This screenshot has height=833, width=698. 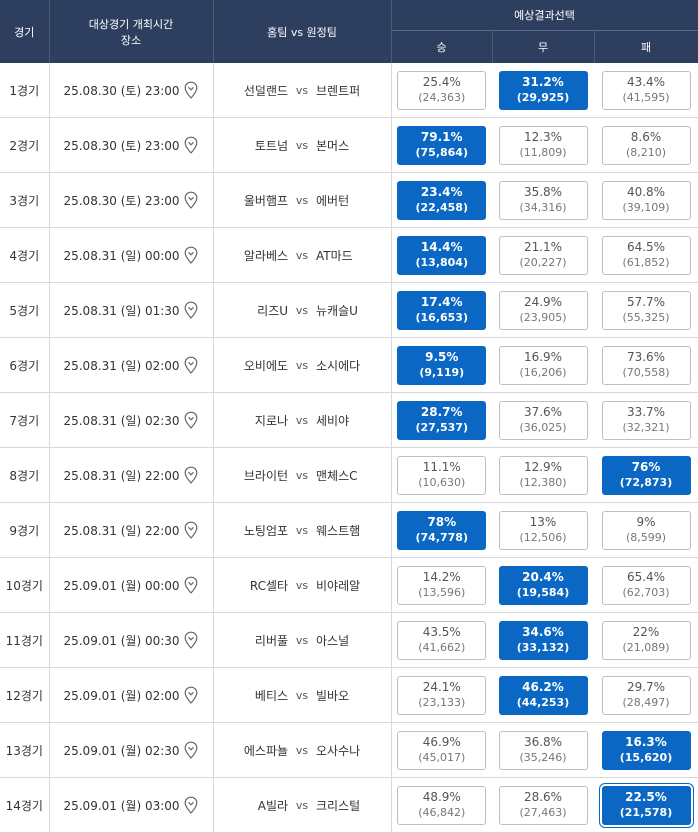 What do you see at coordinates (441, 152) in the screenshot?
I see `win-count: (75,864)` at bounding box center [441, 152].